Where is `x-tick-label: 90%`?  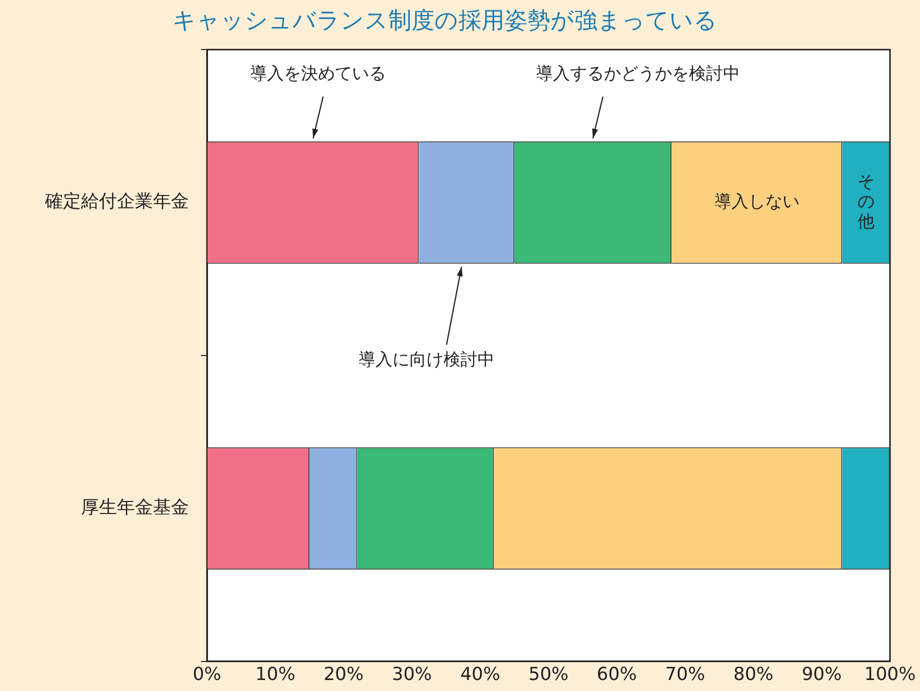 x-tick-label: 90% is located at coordinates (822, 674).